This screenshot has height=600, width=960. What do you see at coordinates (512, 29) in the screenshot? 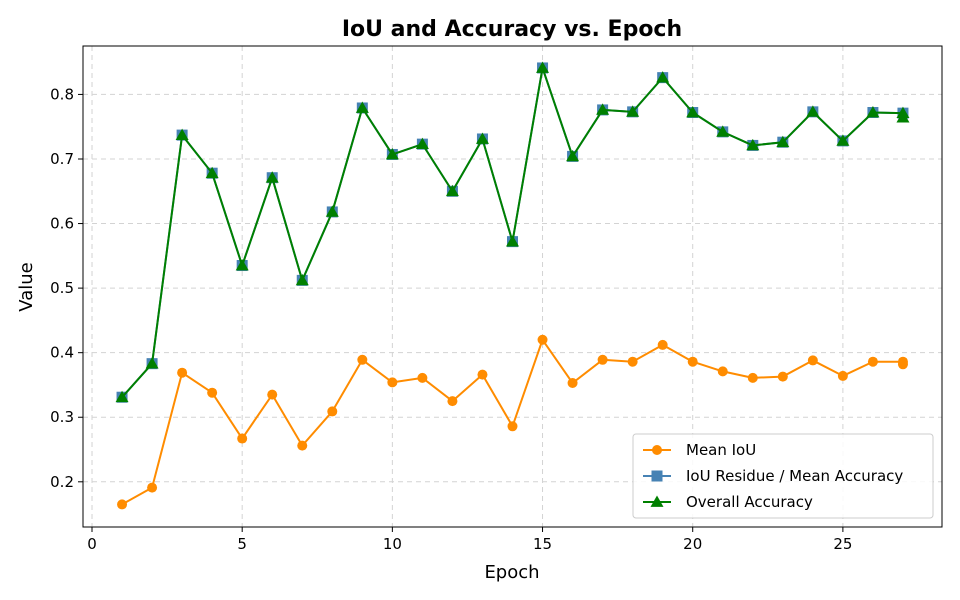
I see `chart-title: IoU and Accuracy vs. Epoch` at bounding box center [512, 29].